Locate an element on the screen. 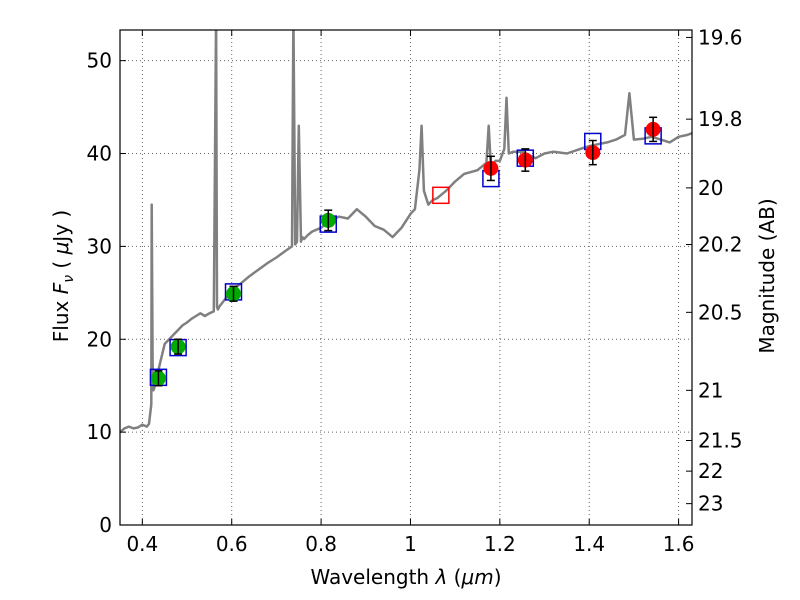  y2-tick-label: 23 is located at coordinates (710, 504).